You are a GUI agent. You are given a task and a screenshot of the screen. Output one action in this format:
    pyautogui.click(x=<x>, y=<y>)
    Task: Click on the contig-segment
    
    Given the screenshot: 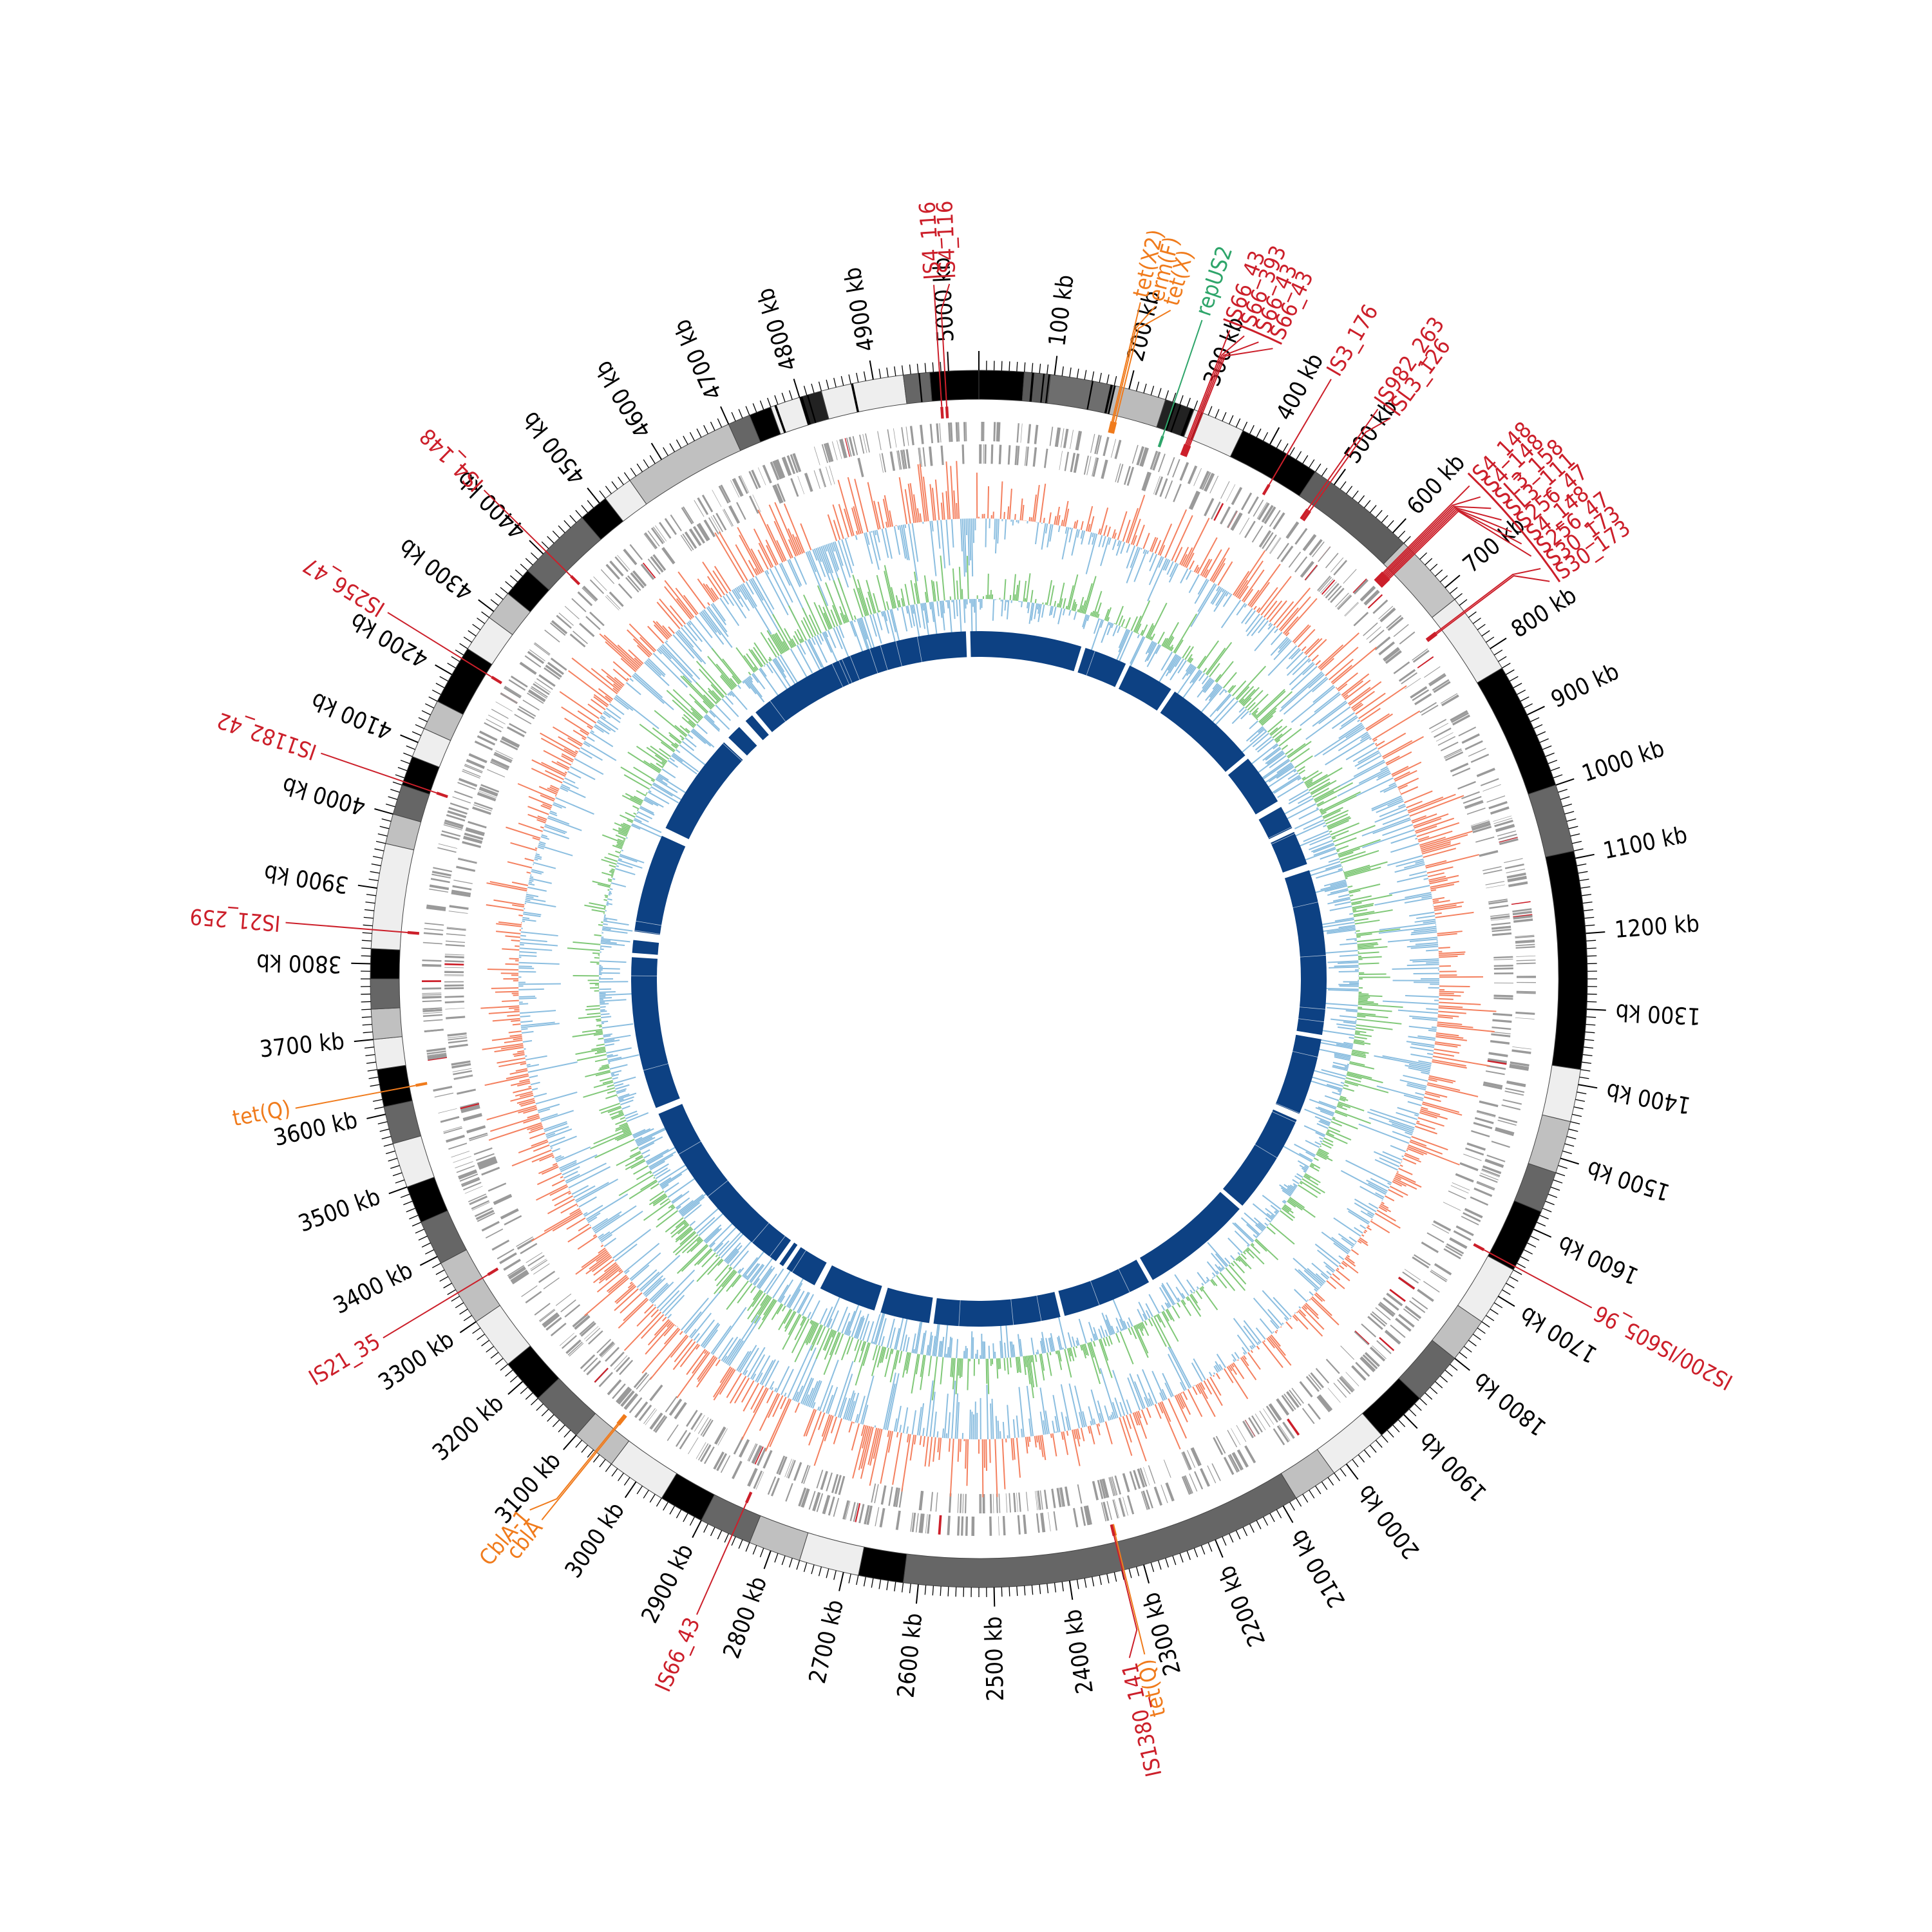 What is the action you would take?
    pyautogui.click(x=1080, y=395)
    